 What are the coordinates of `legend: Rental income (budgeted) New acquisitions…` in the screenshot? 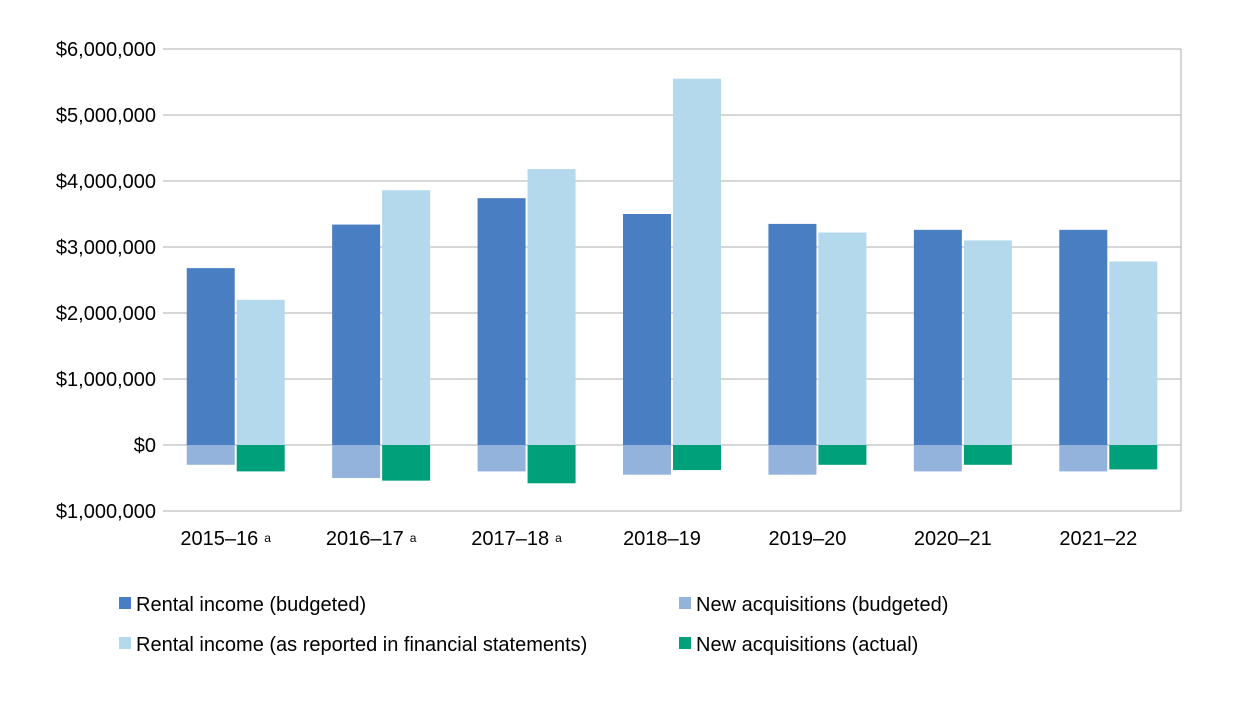 It's located at (533, 625).